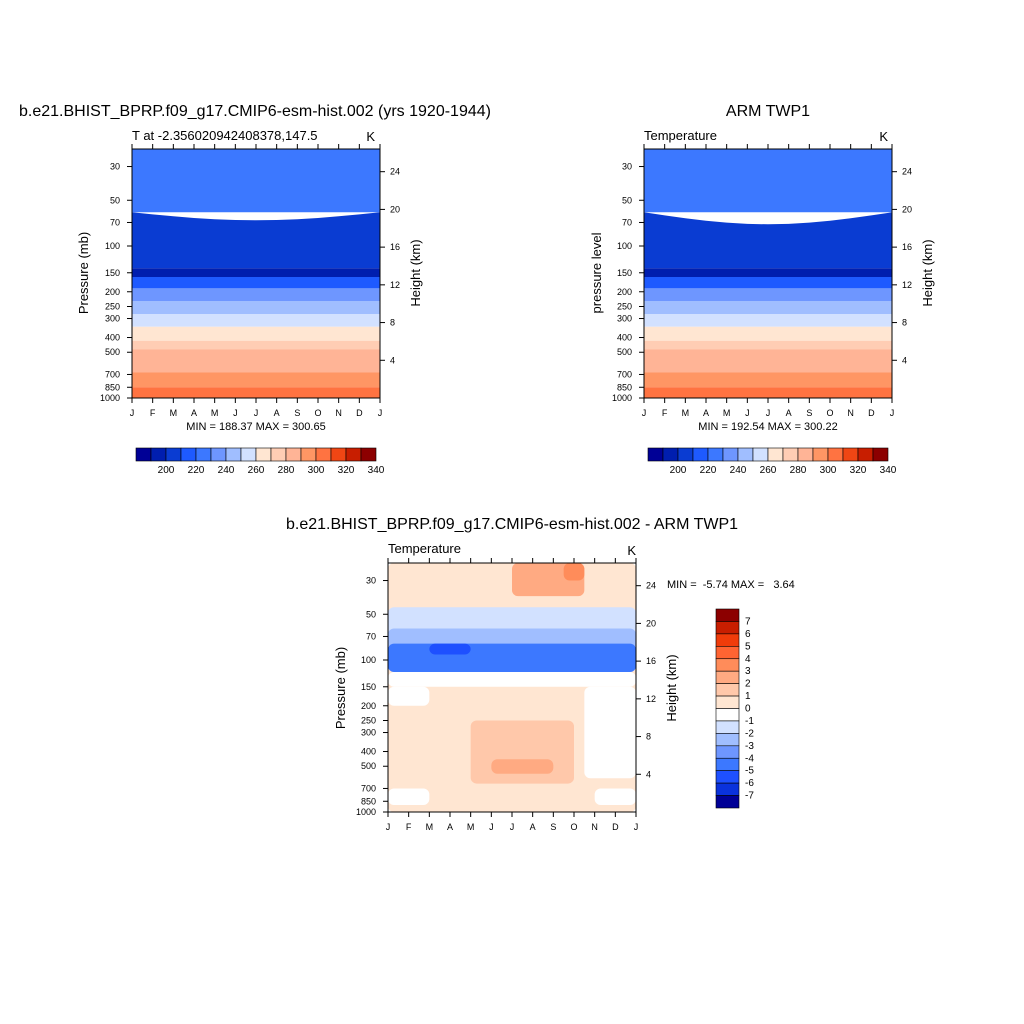 Image resolution: width=1024 pixels, height=1024 pixels. What do you see at coordinates (748, 646) in the screenshot?
I see `colorbar-label: 5` at bounding box center [748, 646].